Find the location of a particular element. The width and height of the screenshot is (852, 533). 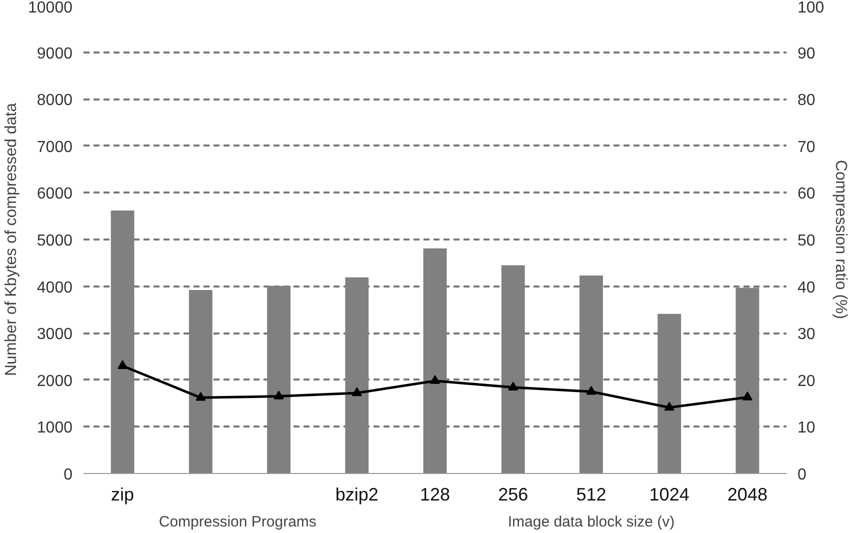

y-axis-title: Number of Kbytes of compressed data is located at coordinates (11, 239).